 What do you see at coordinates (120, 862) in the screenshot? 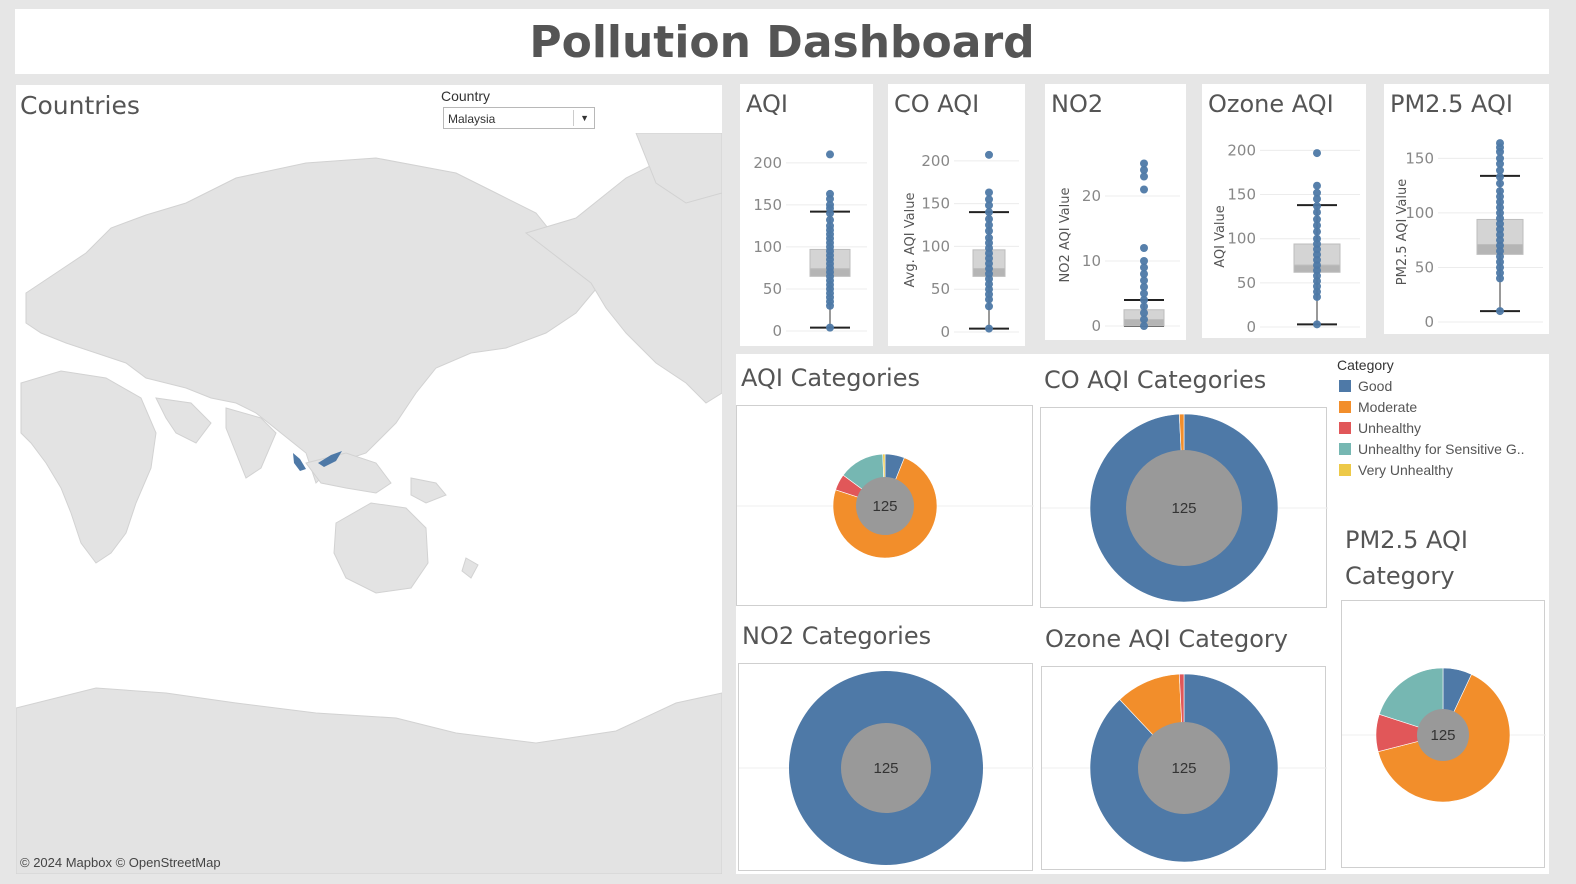
I see `map-attribution: © 2024 Mapbox © OpenStreetMap` at bounding box center [120, 862].